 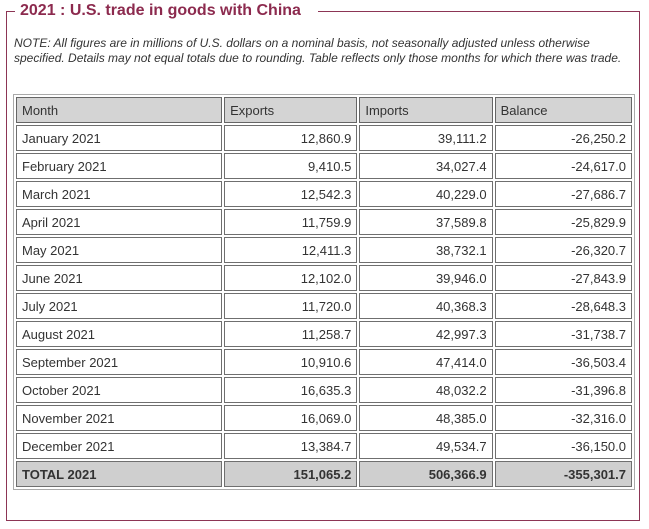 I want to click on cell-exports: 12,102.0, so click(x=291, y=278).